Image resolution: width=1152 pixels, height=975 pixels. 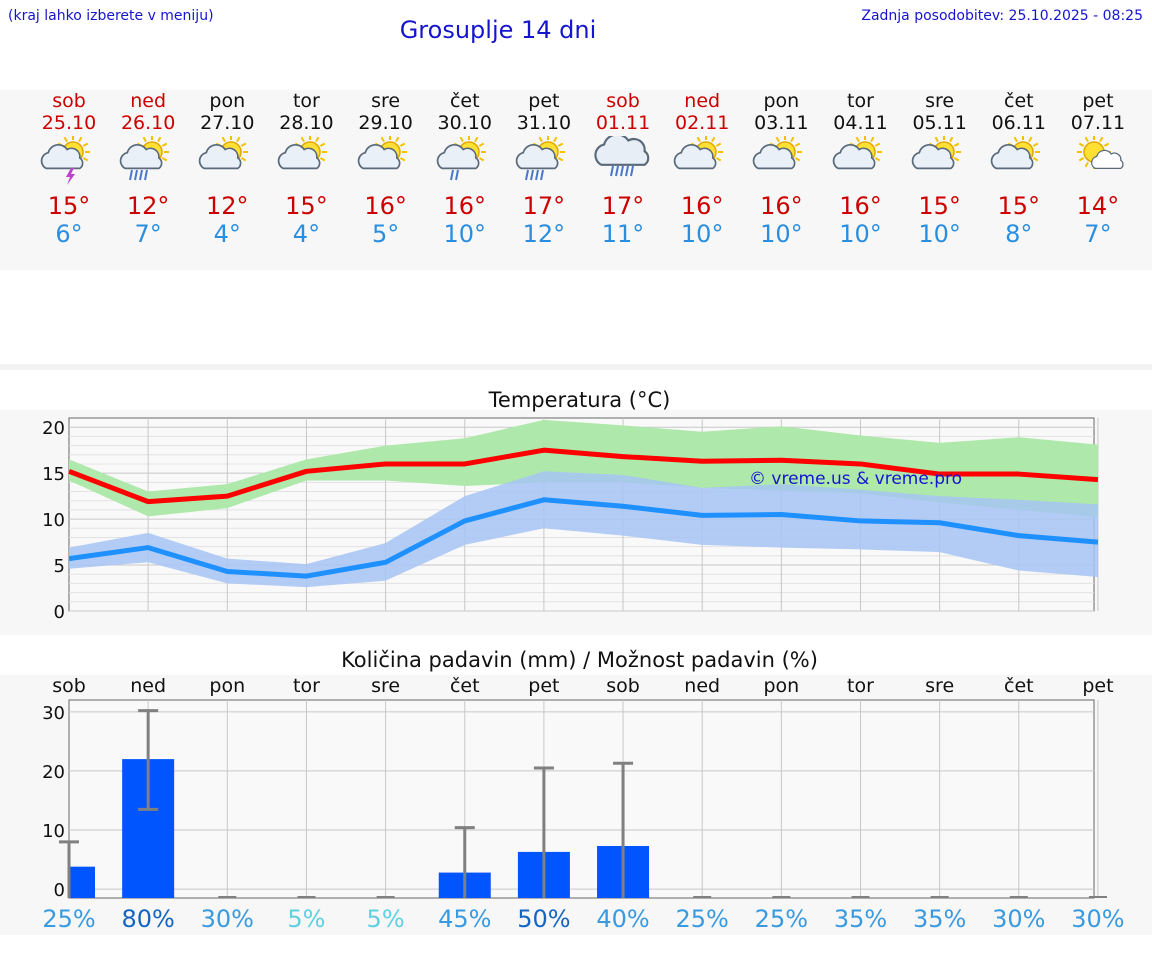 I want to click on forecast-day: sob 25.10 15° 6°, so click(x=69, y=169).